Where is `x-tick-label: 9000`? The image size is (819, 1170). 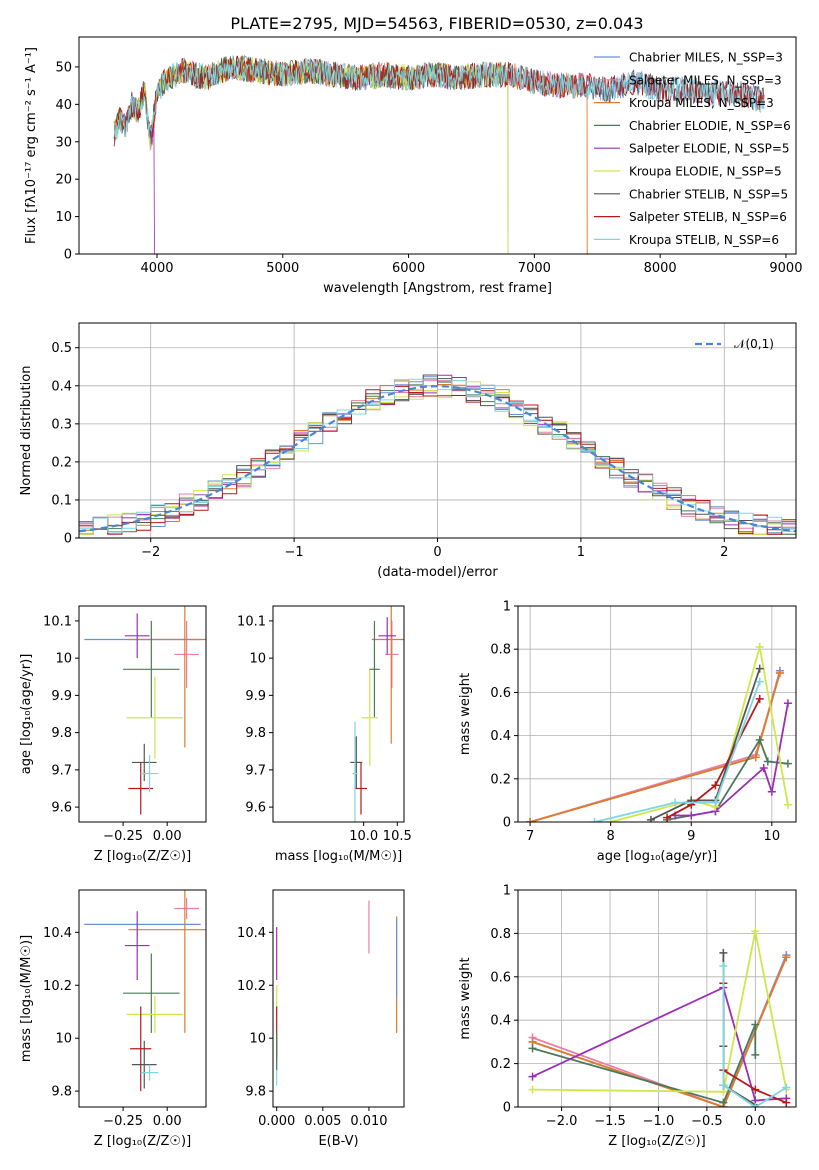 x-tick-label: 9000 is located at coordinates (785, 268).